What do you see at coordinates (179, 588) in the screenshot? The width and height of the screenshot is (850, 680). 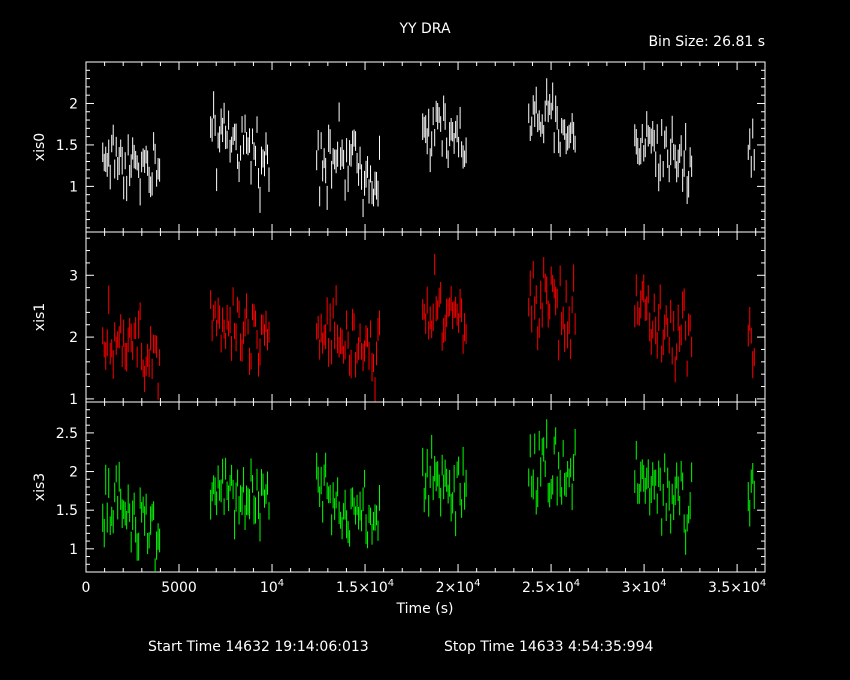 I see `x-tick-label: 5000` at bounding box center [179, 588].